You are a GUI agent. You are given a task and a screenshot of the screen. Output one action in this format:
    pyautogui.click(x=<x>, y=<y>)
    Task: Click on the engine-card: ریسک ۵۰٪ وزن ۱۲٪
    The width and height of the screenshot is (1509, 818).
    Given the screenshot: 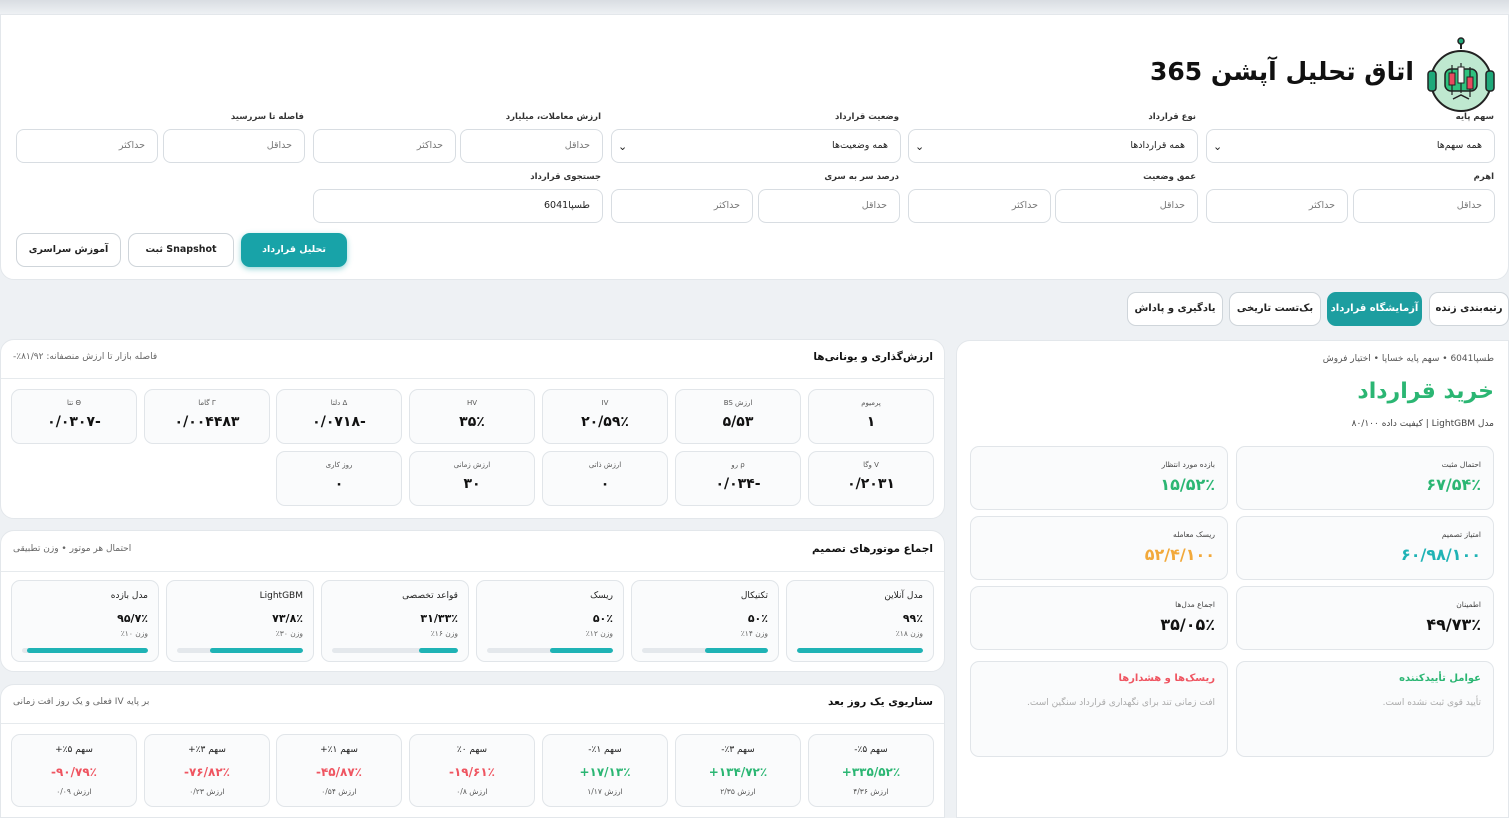 What is the action you would take?
    pyautogui.click(x=550, y=621)
    